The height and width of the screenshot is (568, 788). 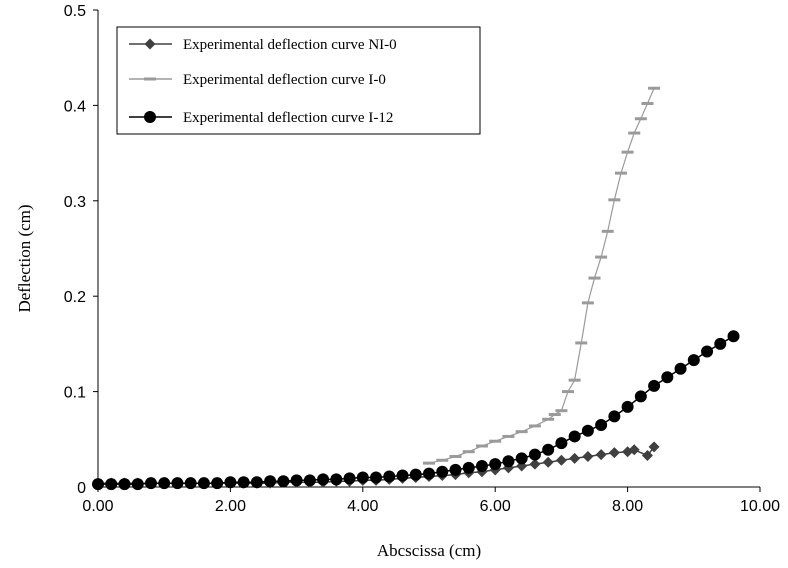 I want to click on x-tick-label: 4.00, so click(x=362, y=506).